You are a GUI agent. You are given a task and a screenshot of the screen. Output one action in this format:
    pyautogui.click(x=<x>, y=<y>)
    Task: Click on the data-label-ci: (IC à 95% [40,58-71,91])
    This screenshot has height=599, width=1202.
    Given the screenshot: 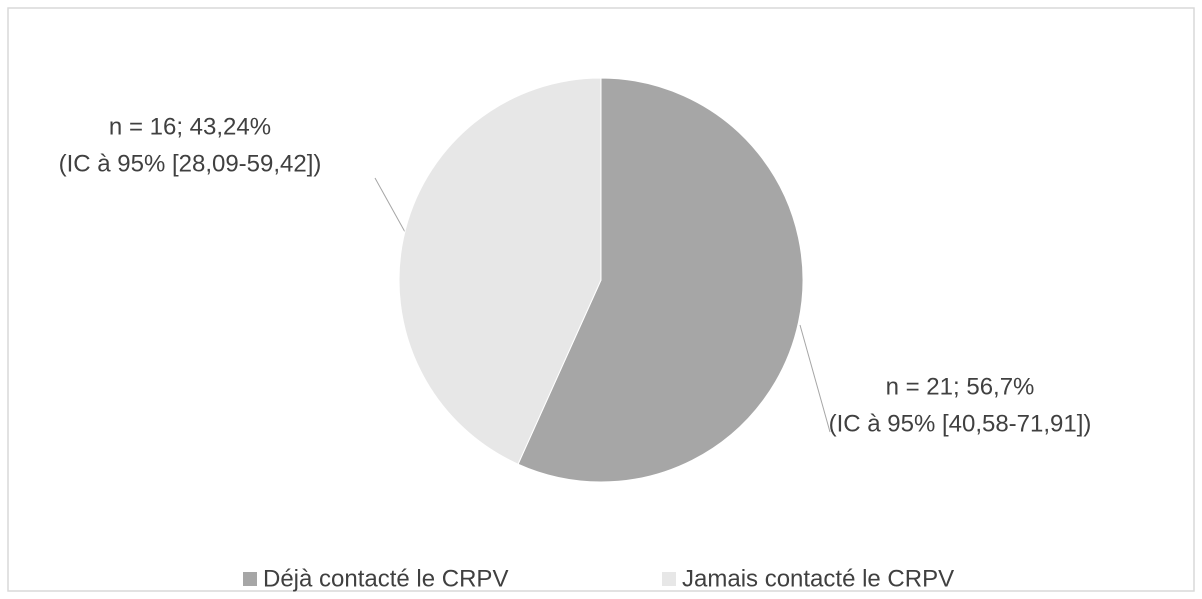 What is the action you would take?
    pyautogui.click(x=960, y=423)
    